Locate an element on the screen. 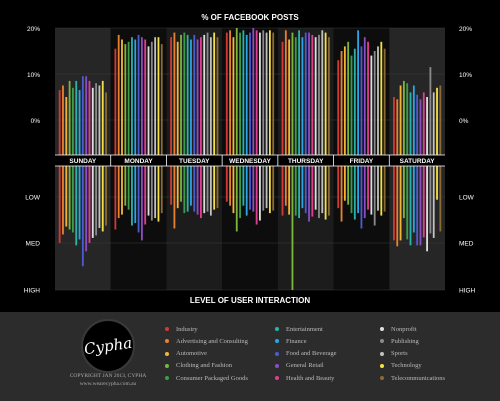 This screenshot has width=500, height=401. legend-label: Telecommunications is located at coordinates (418, 378).